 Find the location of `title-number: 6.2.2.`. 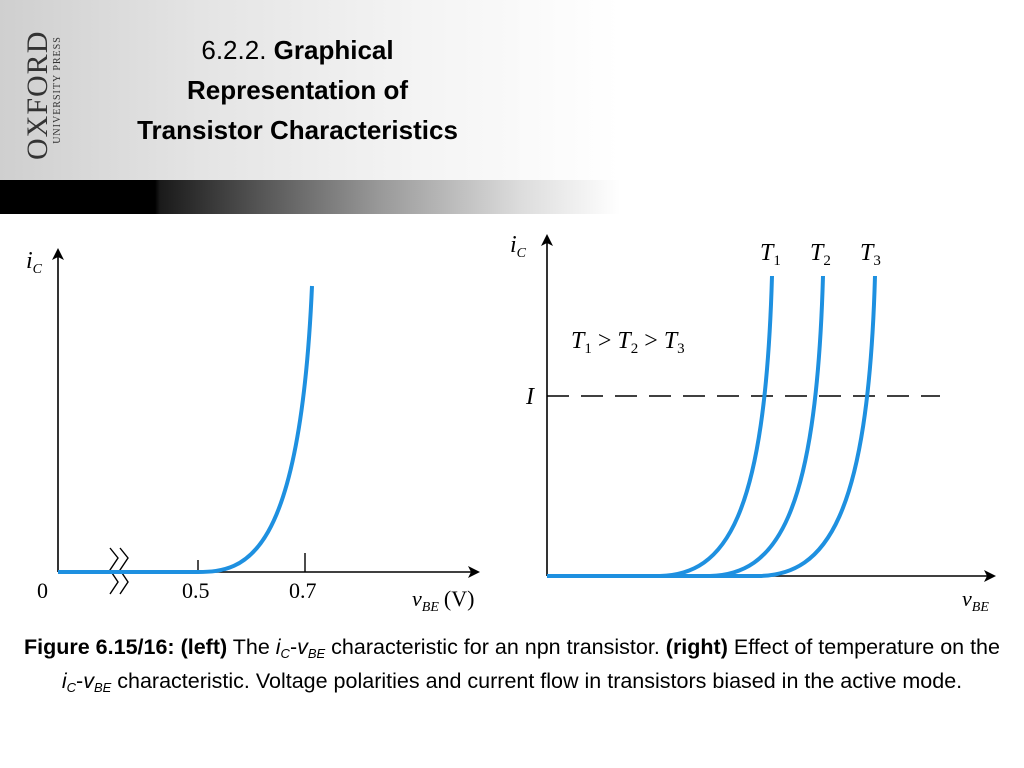

title-number: 6.2.2. is located at coordinates (234, 50).